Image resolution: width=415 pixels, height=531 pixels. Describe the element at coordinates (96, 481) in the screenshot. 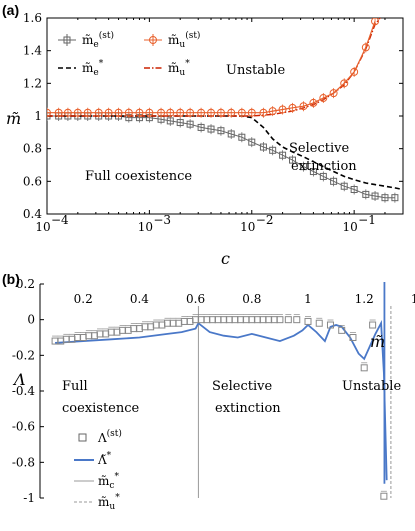

I see `legend-mc-star: m̃c*` at that location.